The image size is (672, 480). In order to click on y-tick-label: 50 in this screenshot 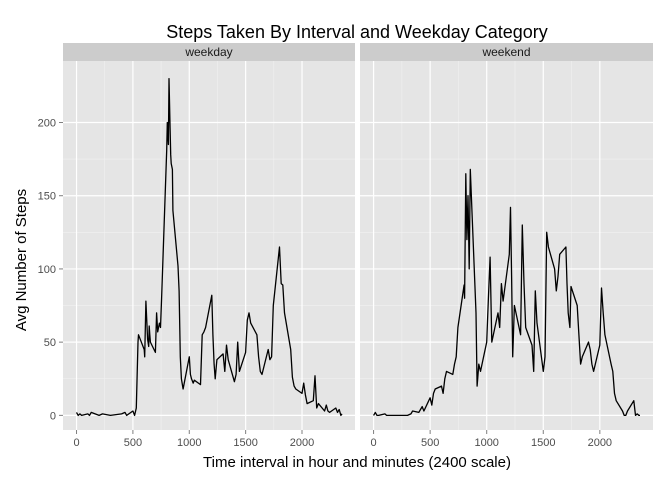, I will do `click(50, 343)`.